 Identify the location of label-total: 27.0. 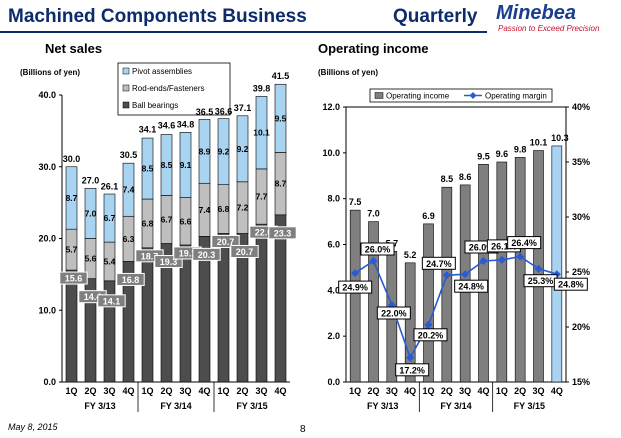
(91, 180).